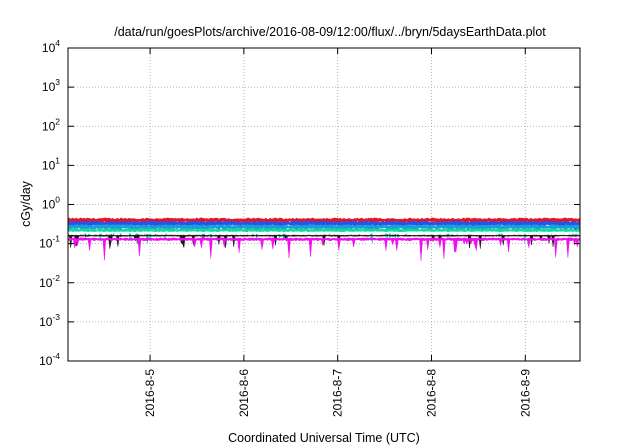  I want to click on y-tick-label: 10⁻¹, so click(49, 242).